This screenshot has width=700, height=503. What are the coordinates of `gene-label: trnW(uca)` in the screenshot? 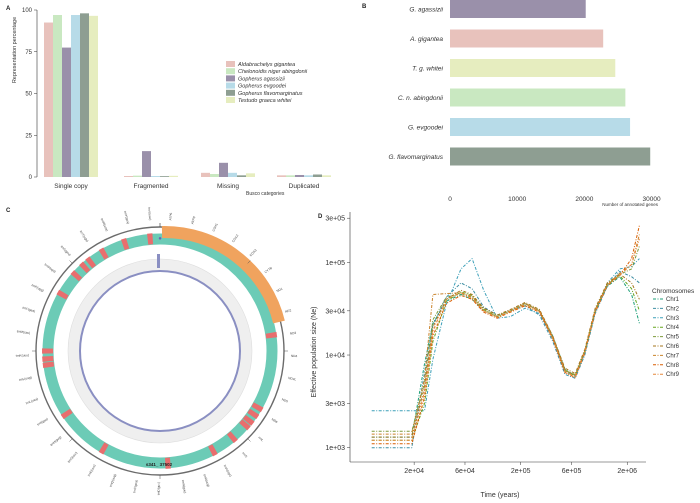 It's located at (104, 225).